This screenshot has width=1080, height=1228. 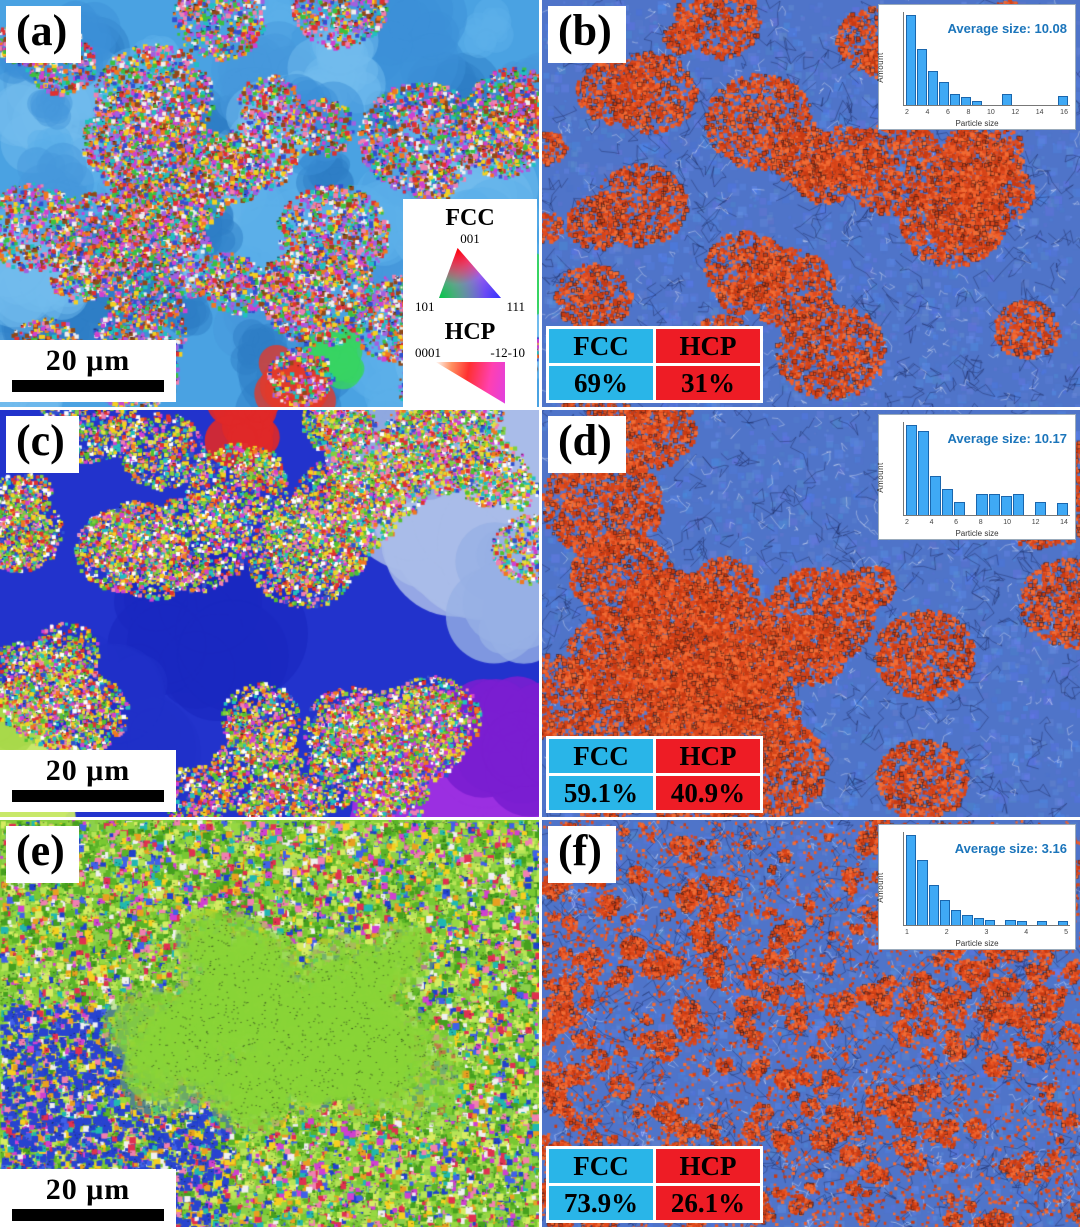 I want to click on hist-ylabel-b: Amount, so click(x=880, y=67).